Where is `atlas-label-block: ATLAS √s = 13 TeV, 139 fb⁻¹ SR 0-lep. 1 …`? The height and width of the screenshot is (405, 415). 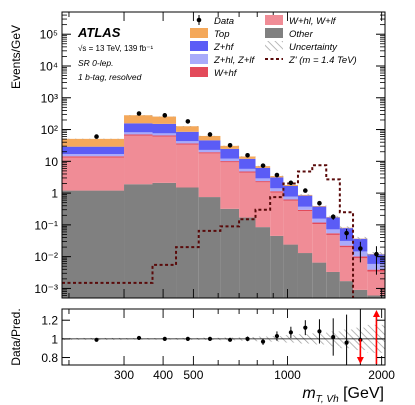
atlas-label-block: ATLAS √s = 13 TeV, 139 fb⁻¹ SR 0-lep. 1 … is located at coordinates (115, 53).